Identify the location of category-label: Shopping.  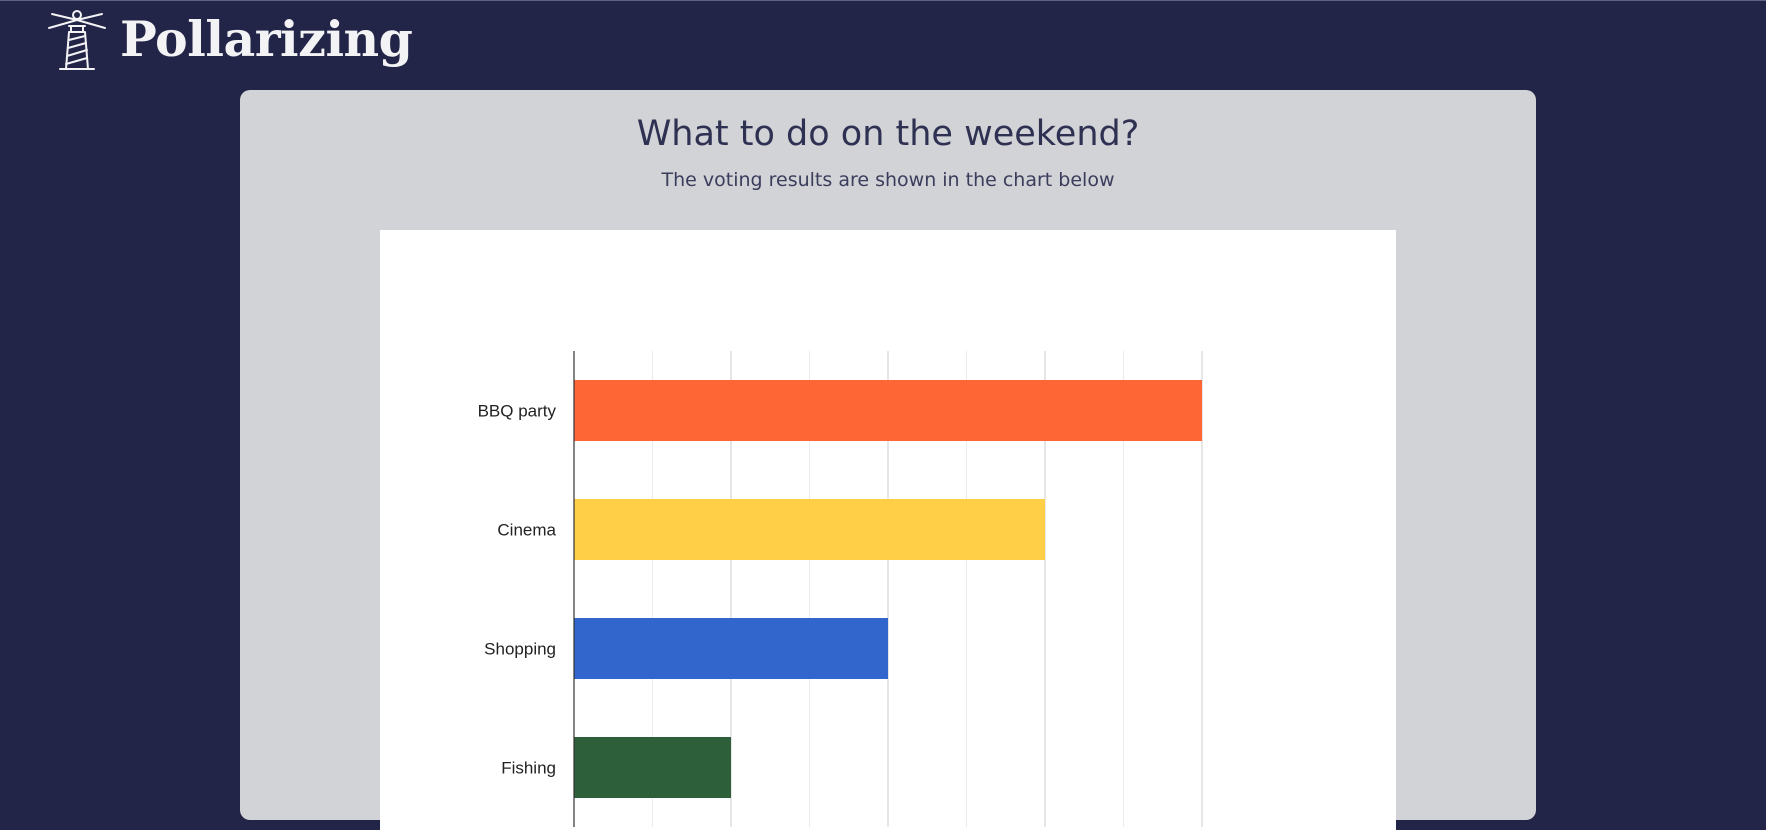
(520, 649).